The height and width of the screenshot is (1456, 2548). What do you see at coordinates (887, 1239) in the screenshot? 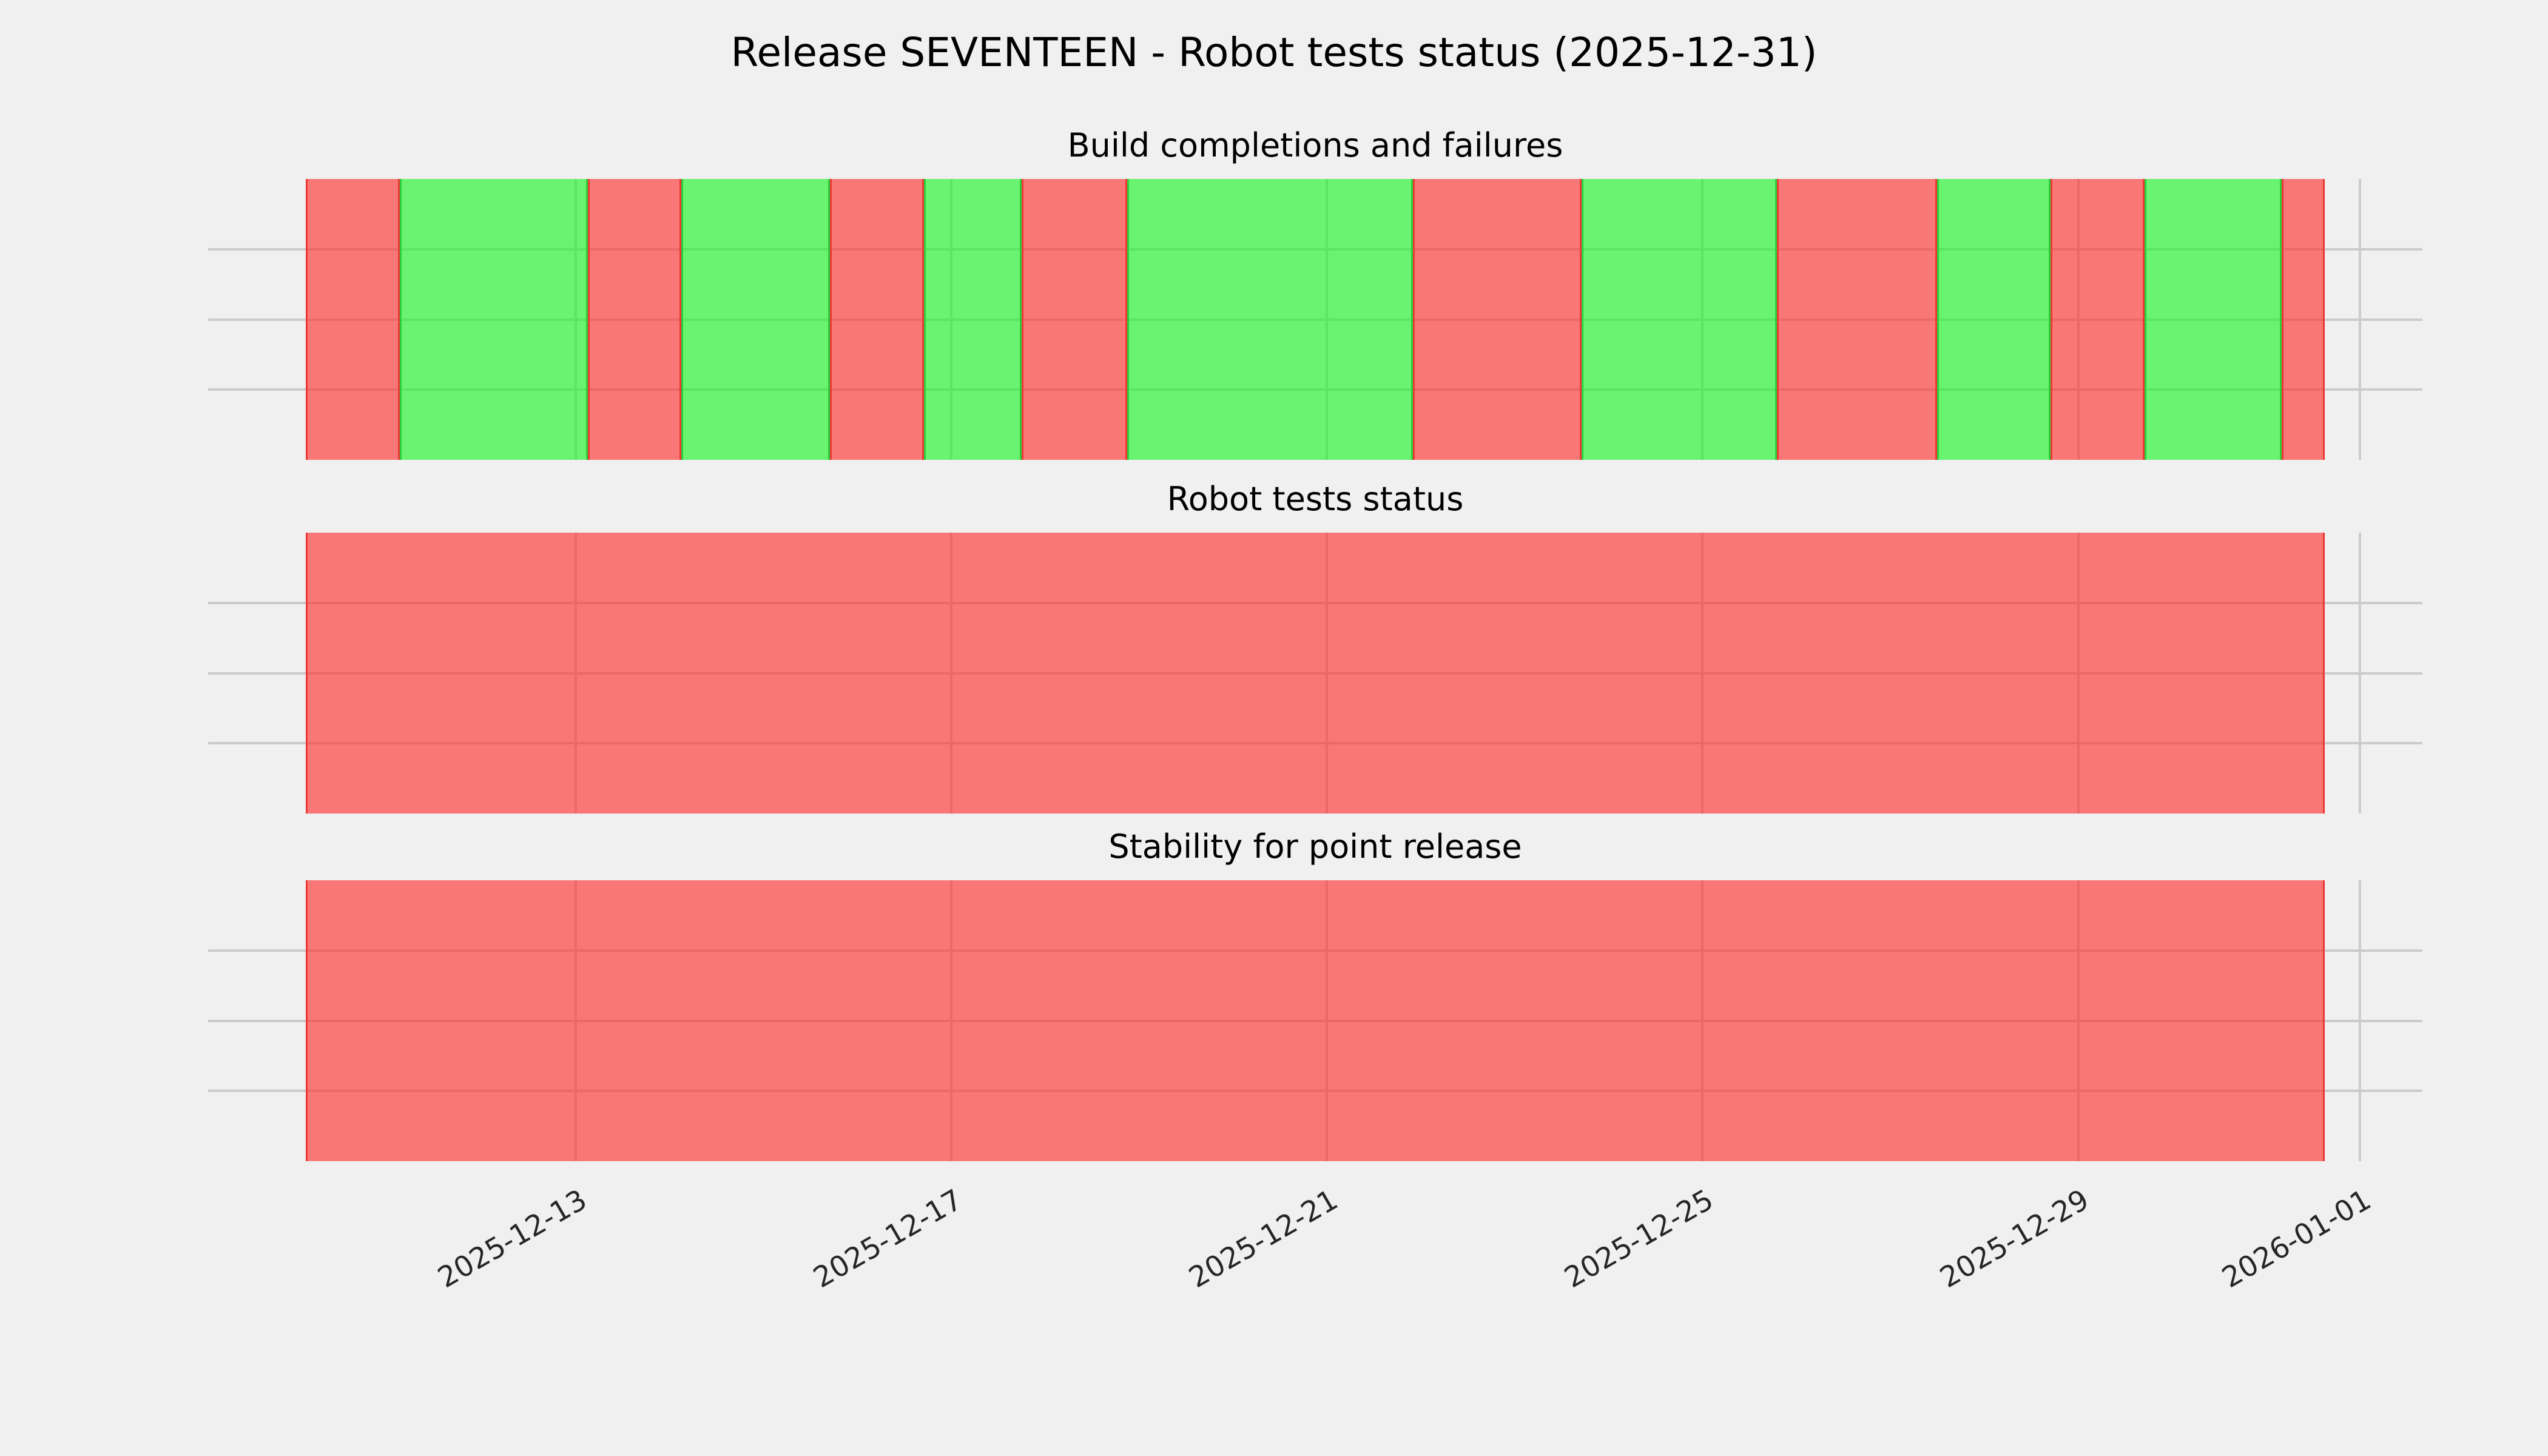
I see `x-tick-label: 2025-12-17` at bounding box center [887, 1239].